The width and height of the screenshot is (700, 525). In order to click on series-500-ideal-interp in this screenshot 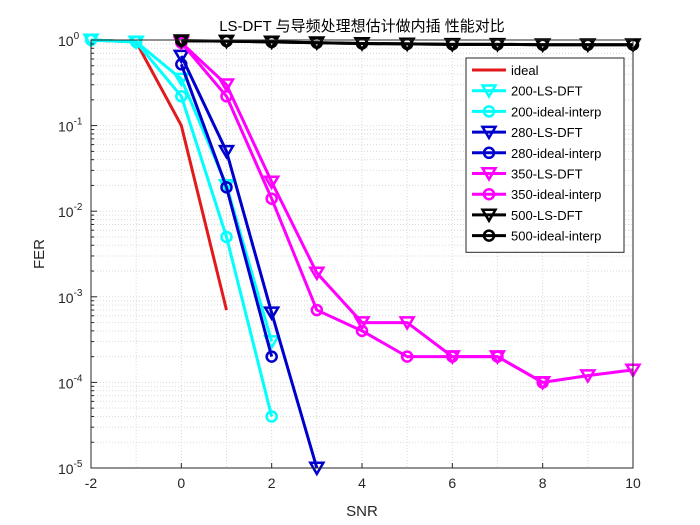, I will do `click(407, 43)`.